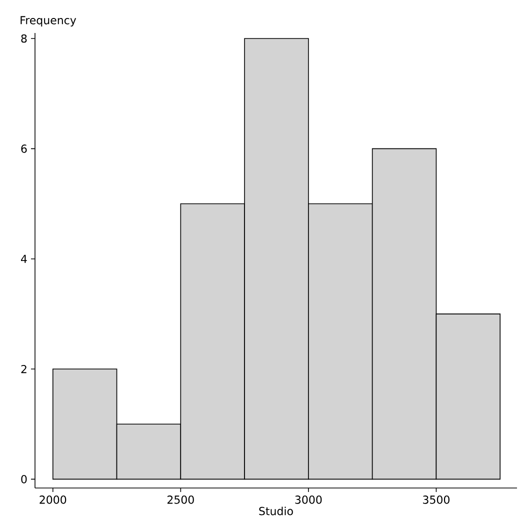 The height and width of the screenshot is (523, 519). What do you see at coordinates (436, 500) in the screenshot?
I see `x-tick-label: 3500` at bounding box center [436, 500].